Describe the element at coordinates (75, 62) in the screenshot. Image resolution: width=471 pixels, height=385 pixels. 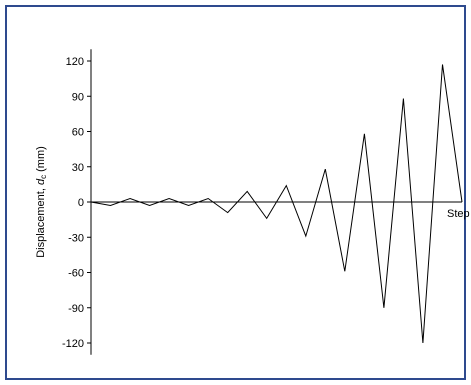
I see `y-tick-label: 120` at that location.